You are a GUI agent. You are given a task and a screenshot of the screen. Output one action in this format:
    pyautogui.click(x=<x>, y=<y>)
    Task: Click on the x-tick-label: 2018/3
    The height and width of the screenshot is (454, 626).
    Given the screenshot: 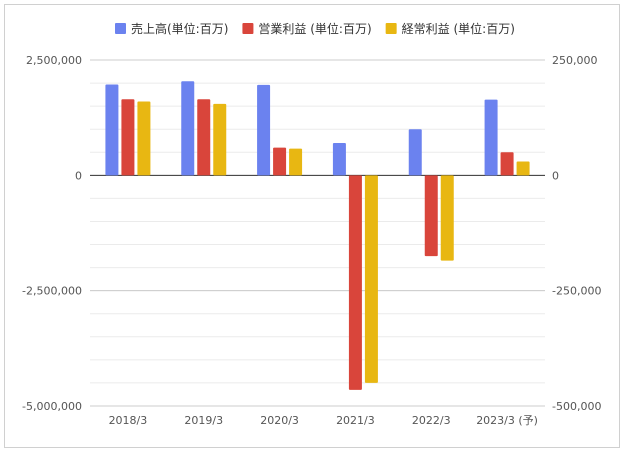 What is the action you would take?
    pyautogui.click(x=128, y=420)
    